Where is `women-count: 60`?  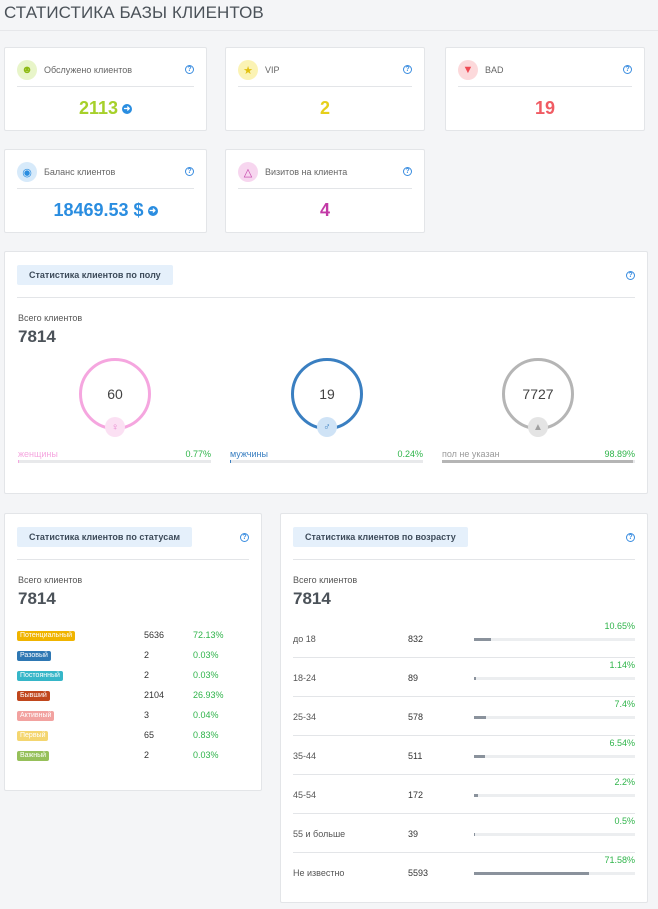
women-count: 60 is located at coordinates (115, 394).